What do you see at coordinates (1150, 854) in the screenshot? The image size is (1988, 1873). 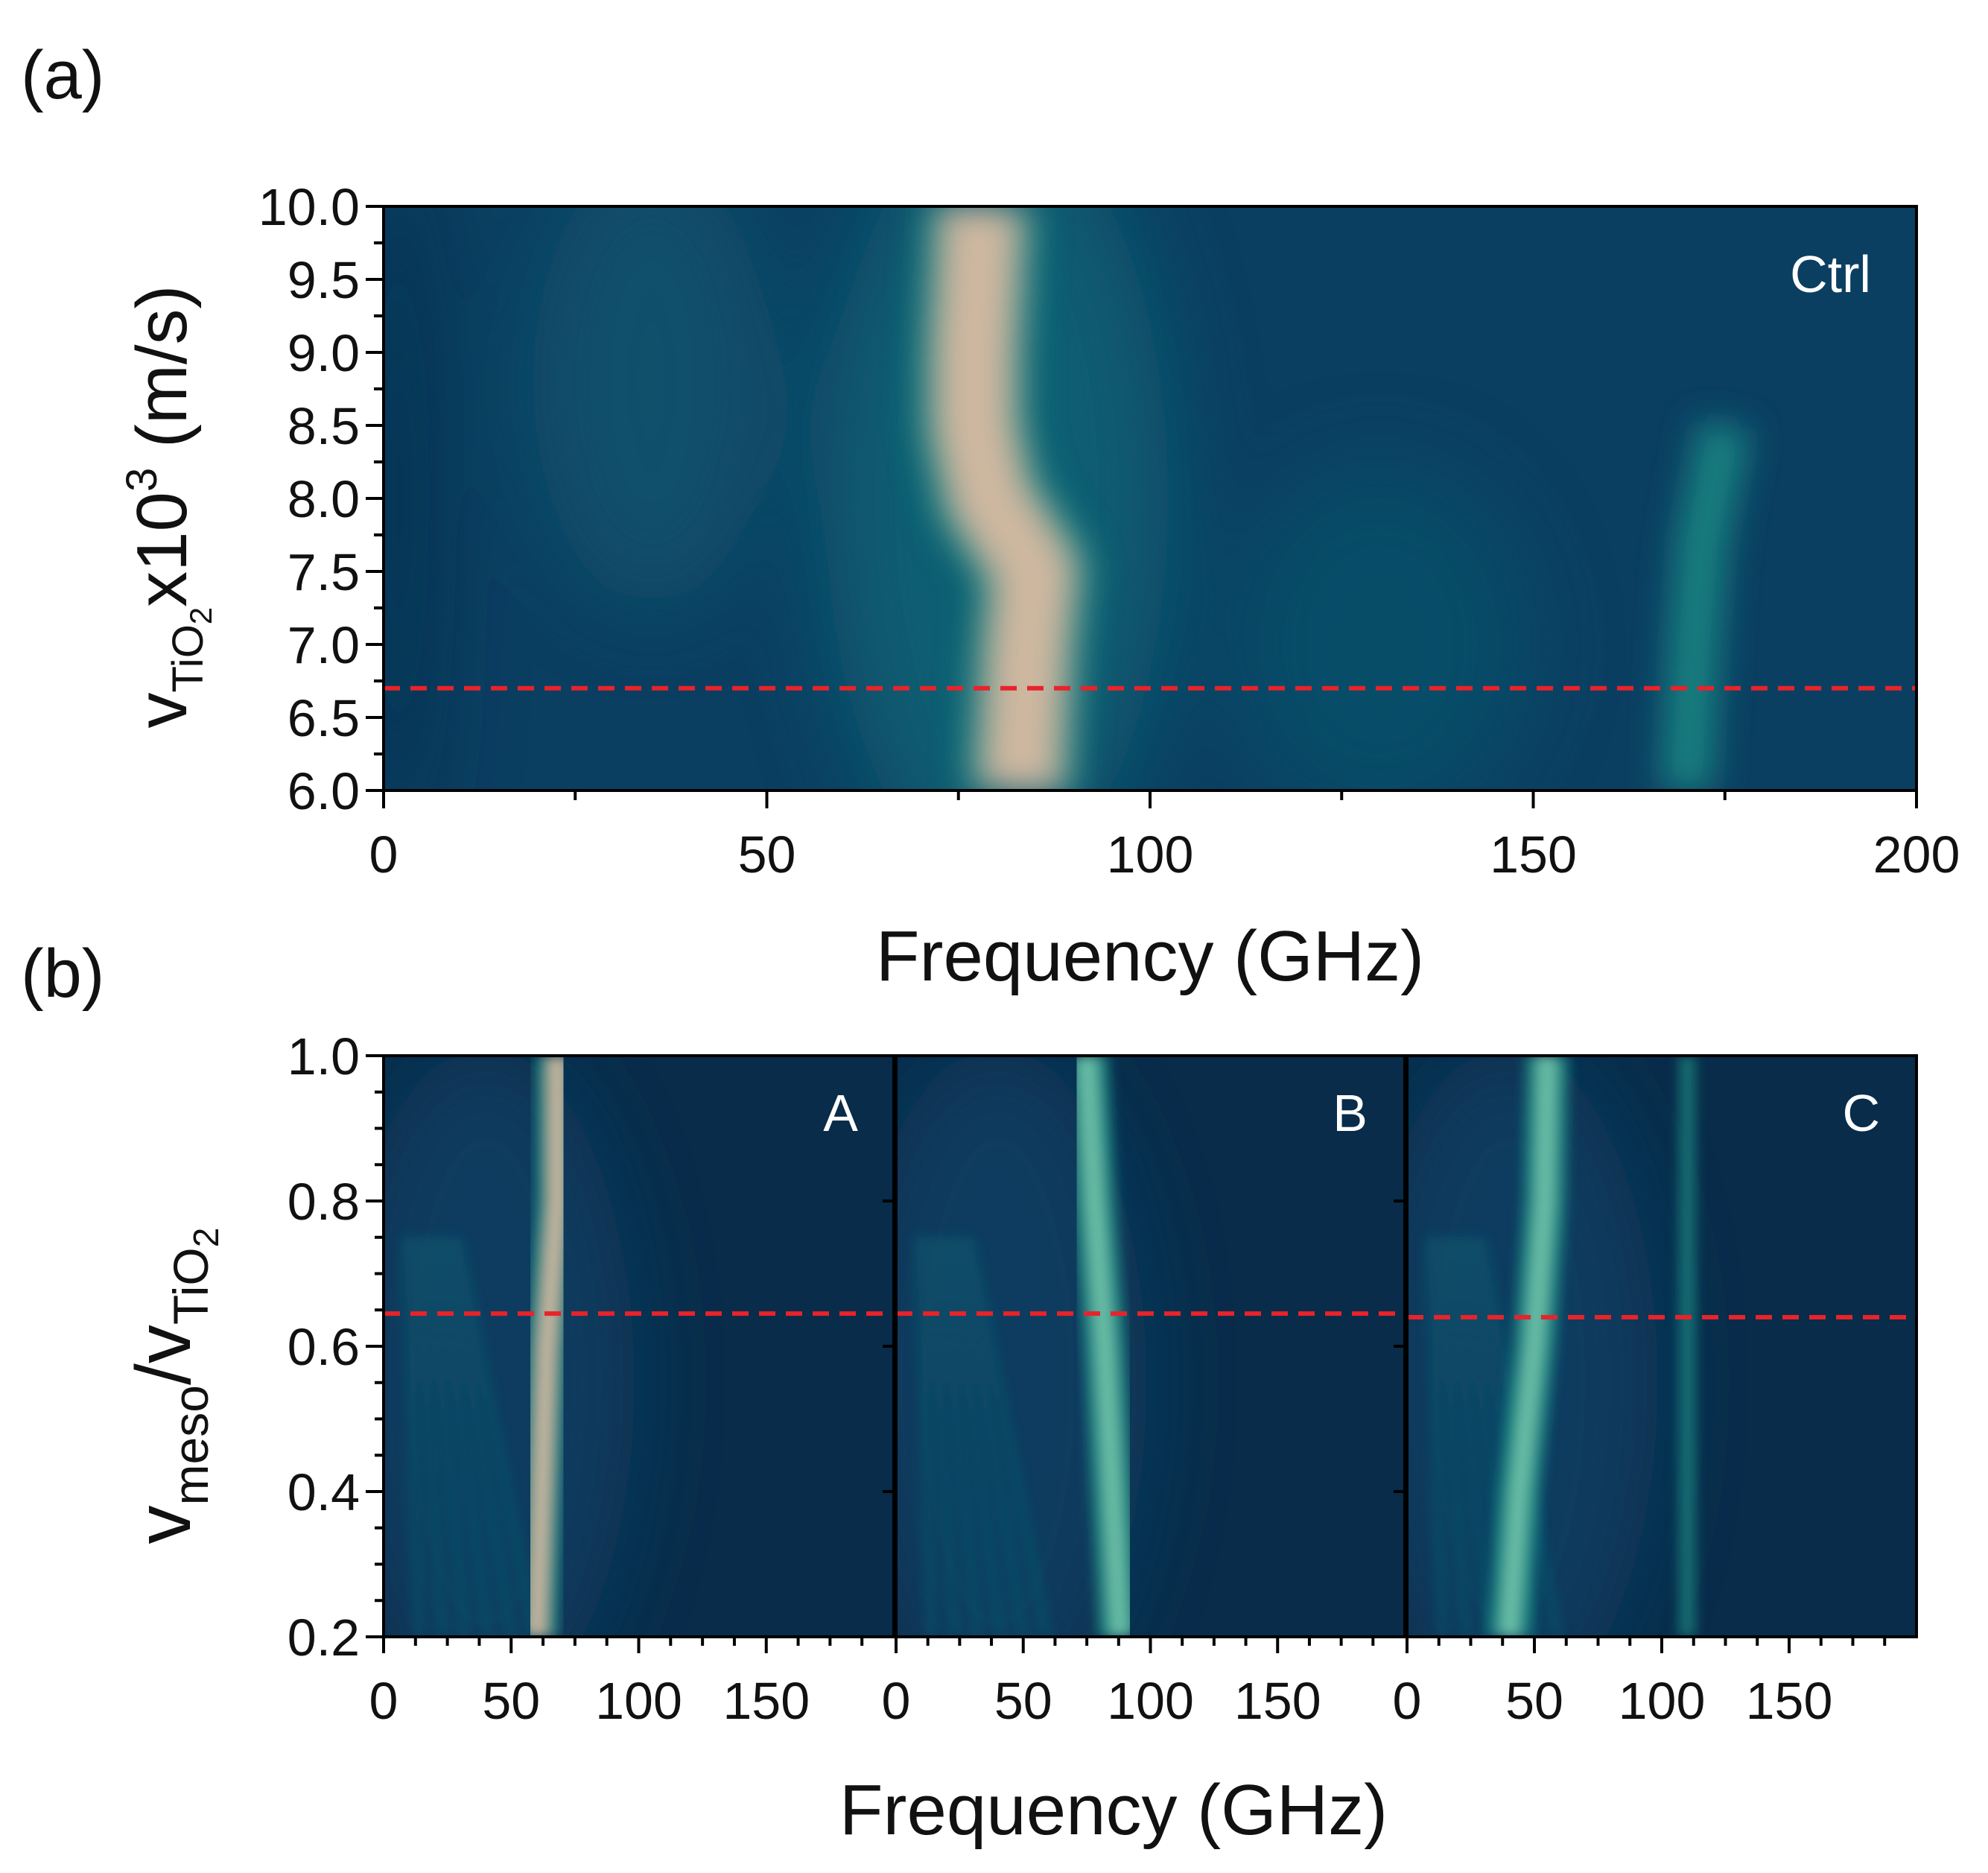 I see `x-tick-label-a: 100` at bounding box center [1150, 854].